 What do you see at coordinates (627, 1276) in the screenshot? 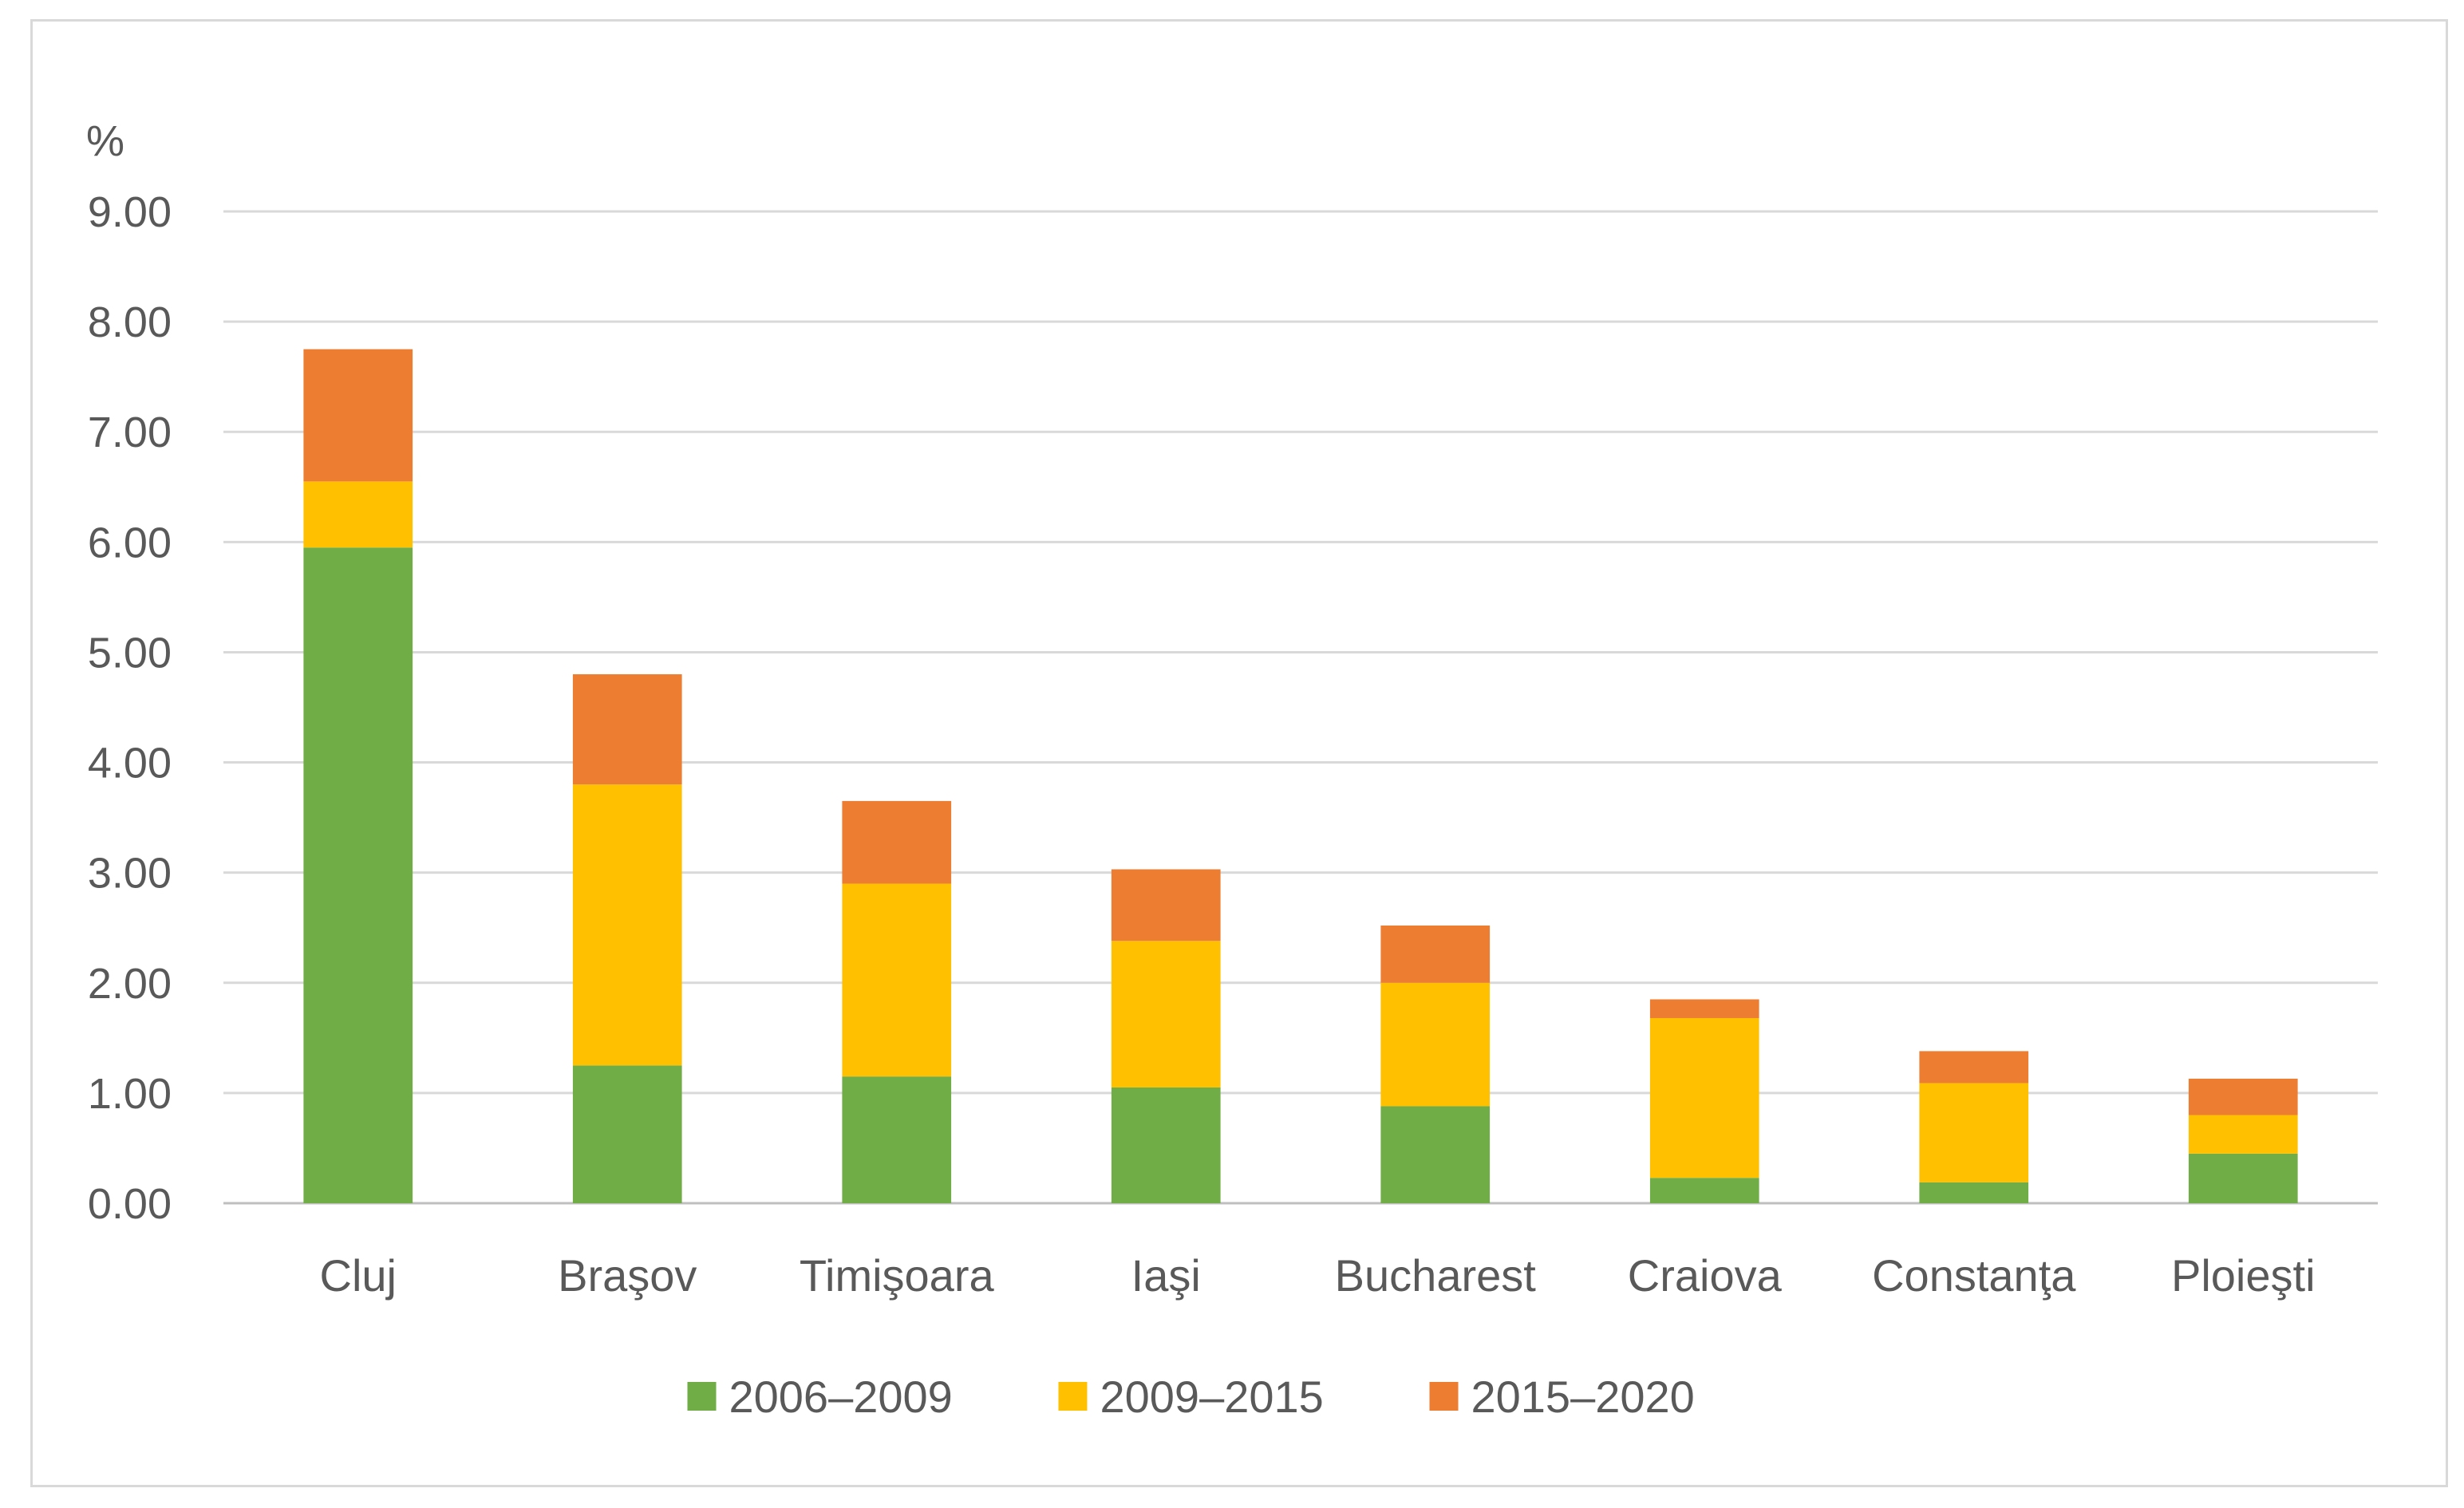
I see `x-category-label: Braşov` at bounding box center [627, 1276].